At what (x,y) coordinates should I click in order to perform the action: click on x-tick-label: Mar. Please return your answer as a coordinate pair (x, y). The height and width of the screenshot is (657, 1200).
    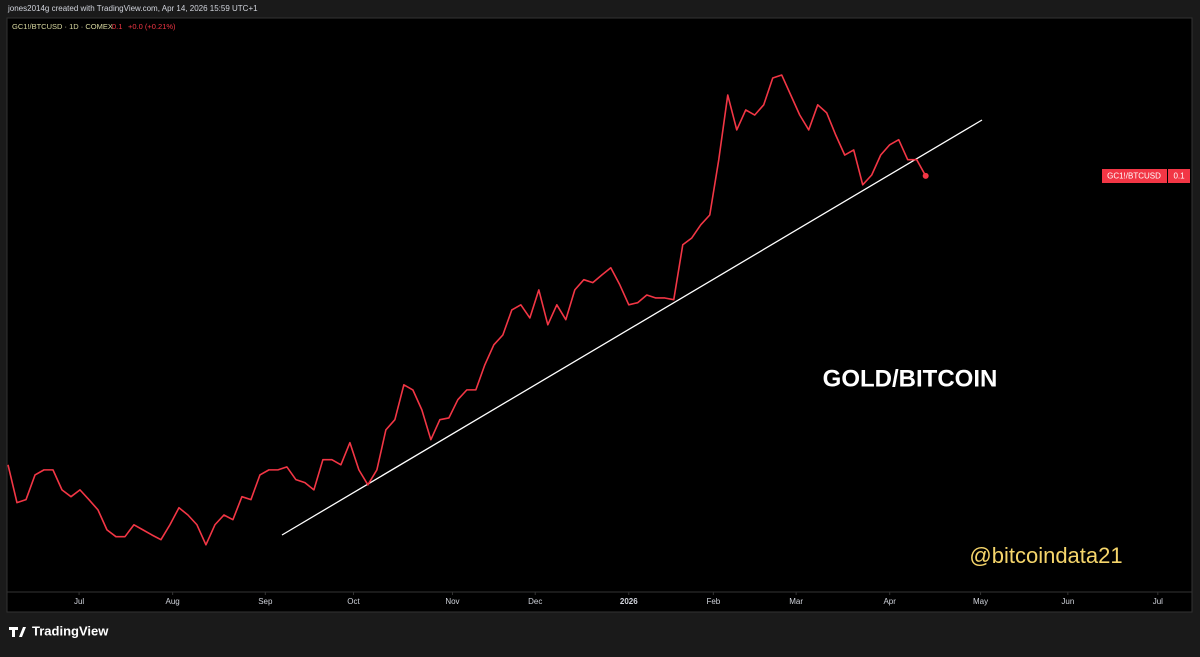
    Looking at the image, I should click on (796, 601).